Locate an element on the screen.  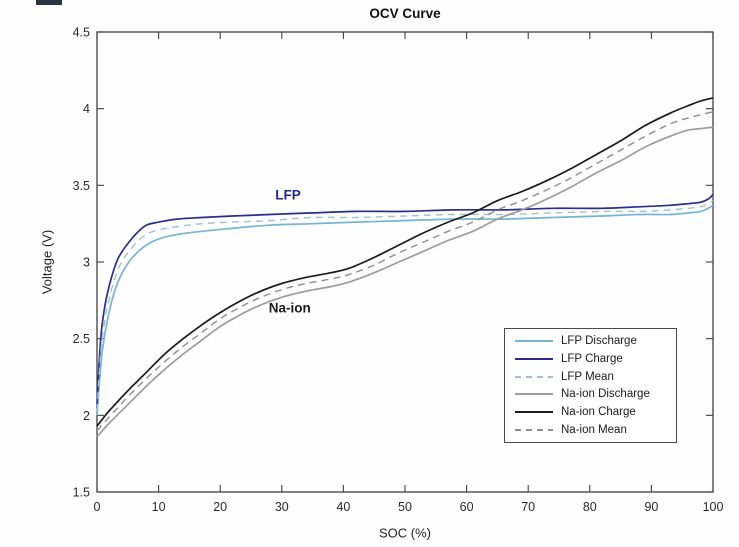
x-tick-label: 30 is located at coordinates (282, 507).